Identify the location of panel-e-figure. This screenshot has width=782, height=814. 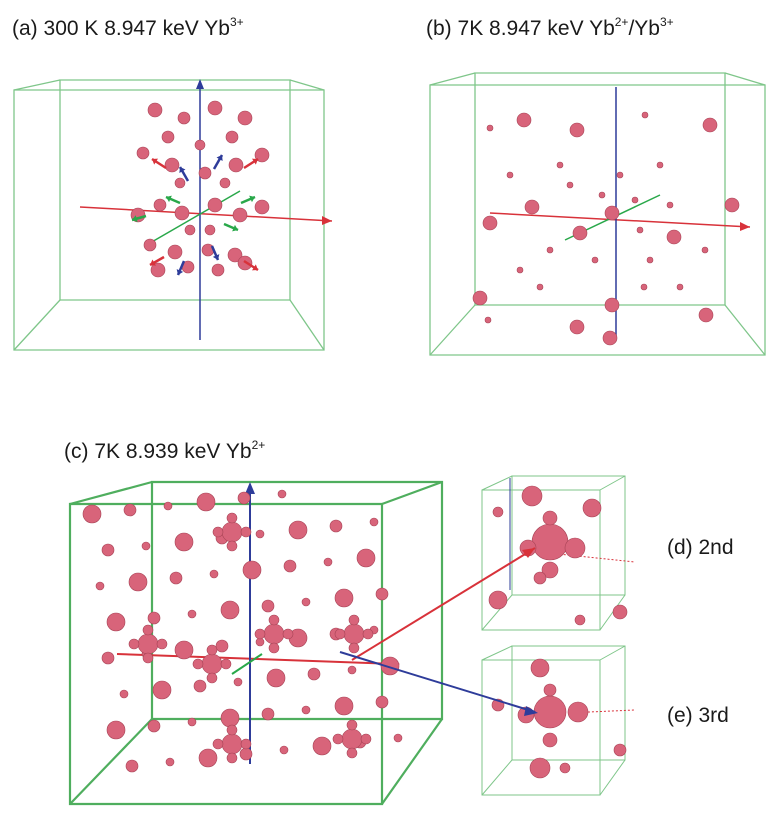
(558, 720).